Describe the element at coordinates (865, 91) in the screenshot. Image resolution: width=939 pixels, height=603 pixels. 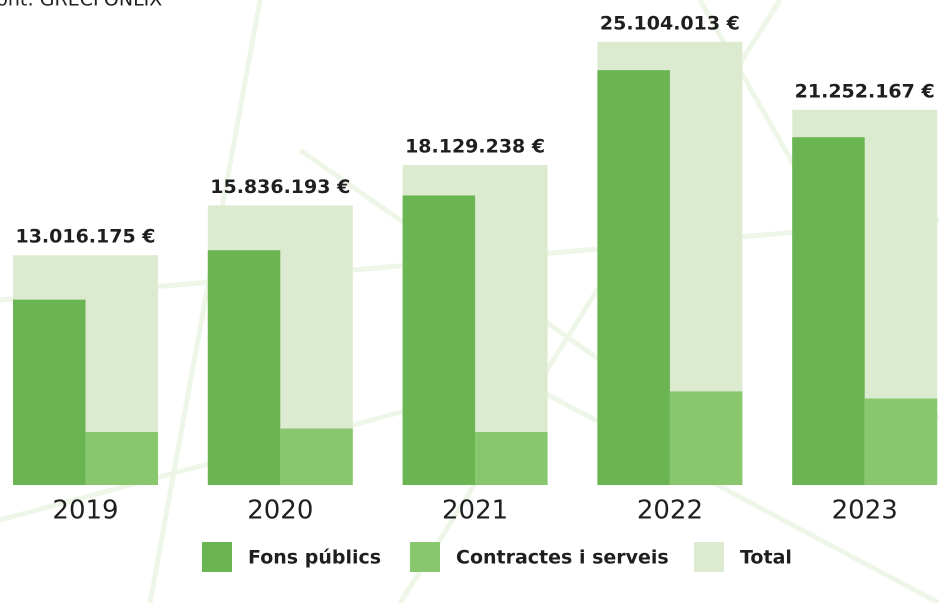
I see `value-label: 21.252.167 €` at that location.